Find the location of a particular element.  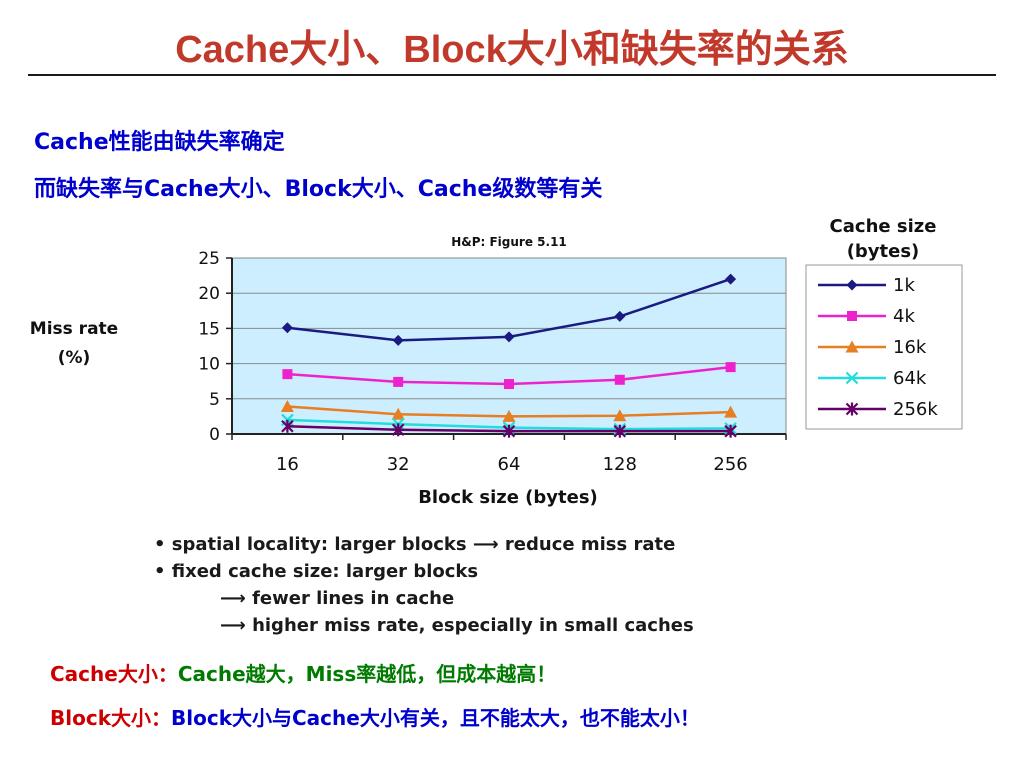

footer-block-line: Block大小：Block大小与Cache大小有关，且不能太大，也不能太小！ is located at coordinates (375, 716).